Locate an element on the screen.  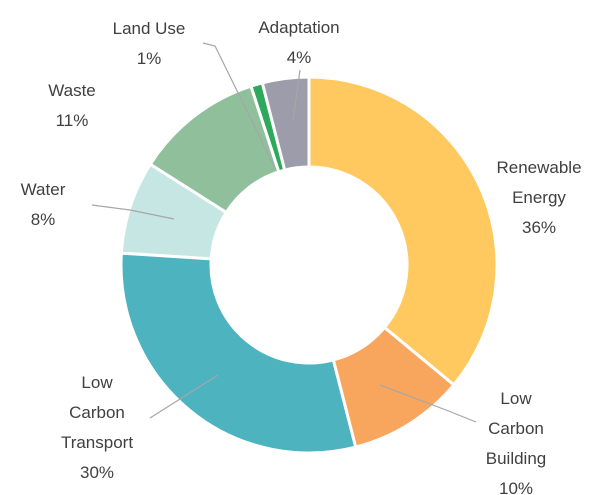
value-label: 36% is located at coordinates (539, 227).